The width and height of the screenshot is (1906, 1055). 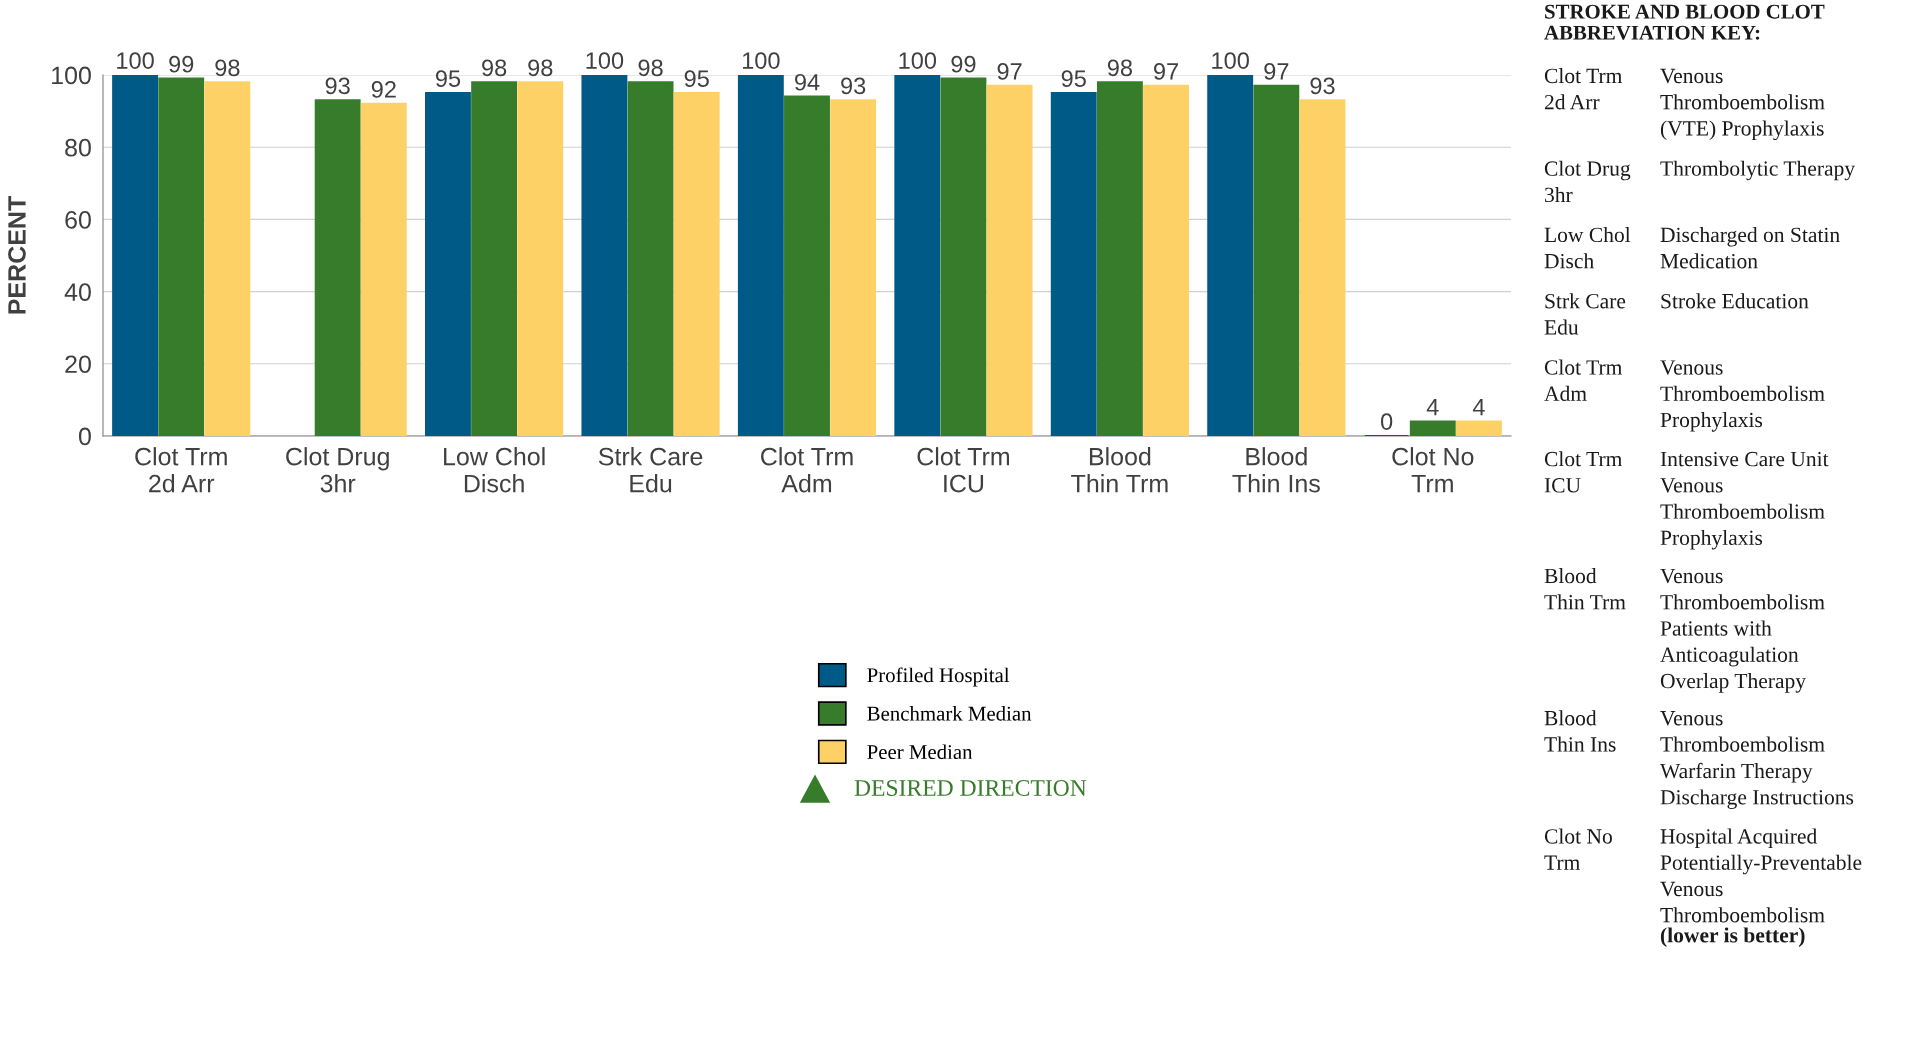 I want to click on data-label: 94, so click(x=807, y=82).